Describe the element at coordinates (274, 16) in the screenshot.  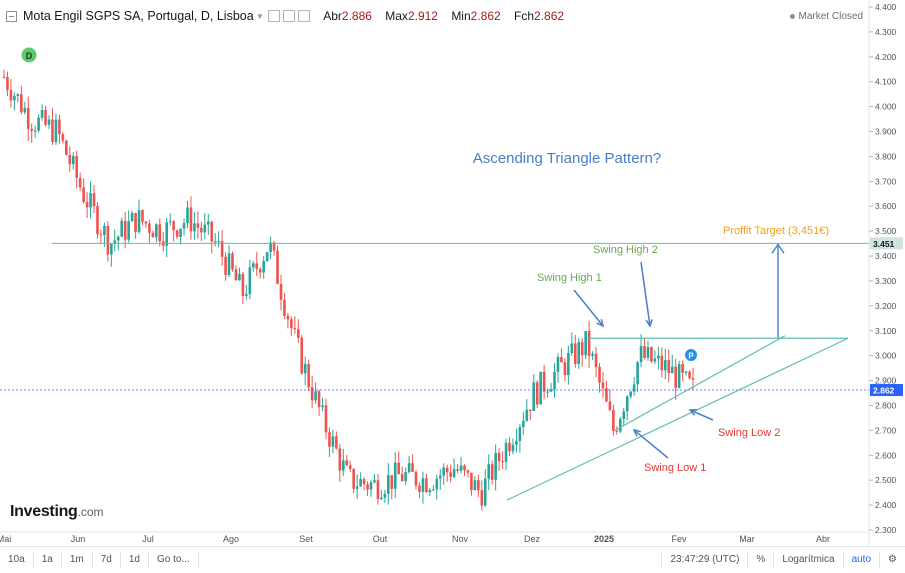
I see `compare-icon` at that location.